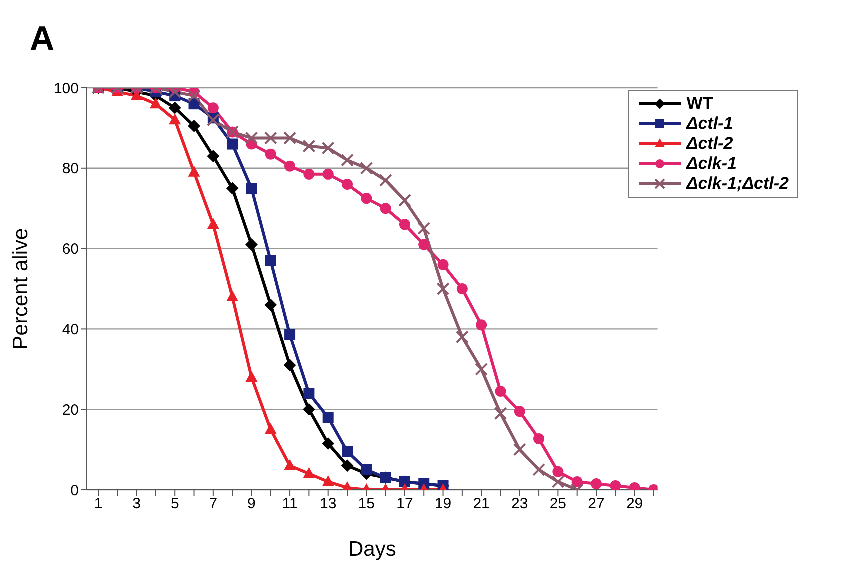 Image resolution: width=842 pixels, height=577 pixels. I want to click on y-tick-label: 60, so click(70, 249).